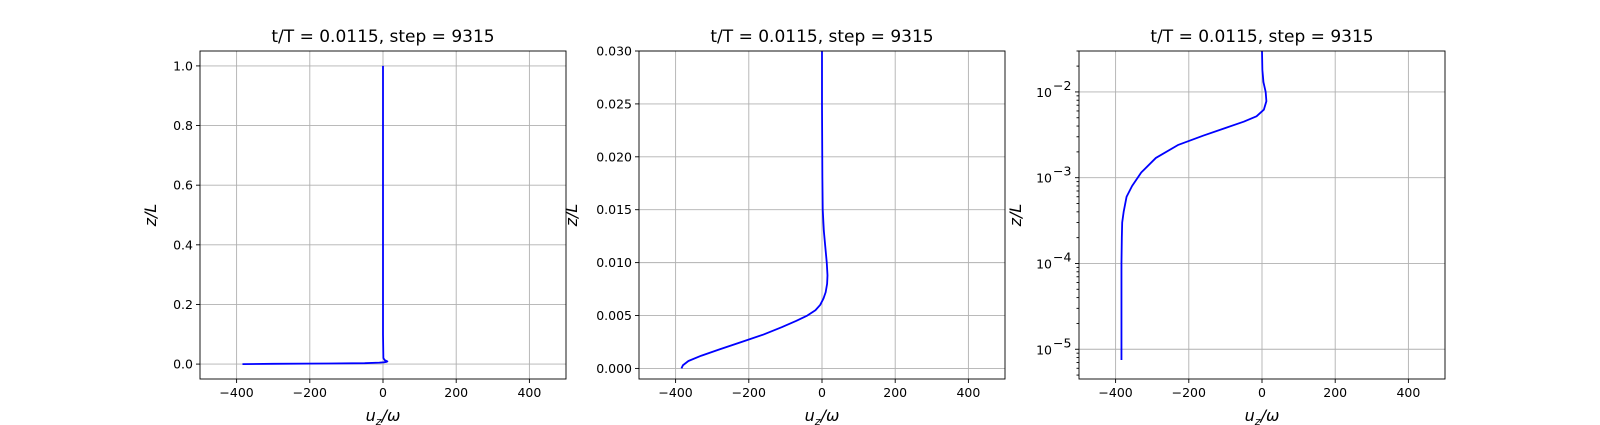 The width and height of the screenshot is (1600, 425). Describe the element at coordinates (614, 209) in the screenshot. I see `y-tick-label: 0.015` at that location.